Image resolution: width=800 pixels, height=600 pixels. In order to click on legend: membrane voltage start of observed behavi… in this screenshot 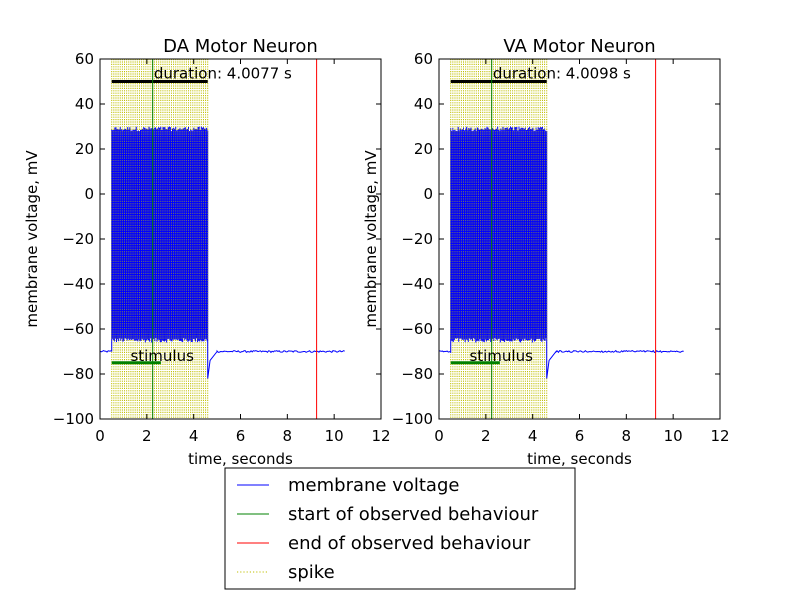, I will do `click(400, 528)`.